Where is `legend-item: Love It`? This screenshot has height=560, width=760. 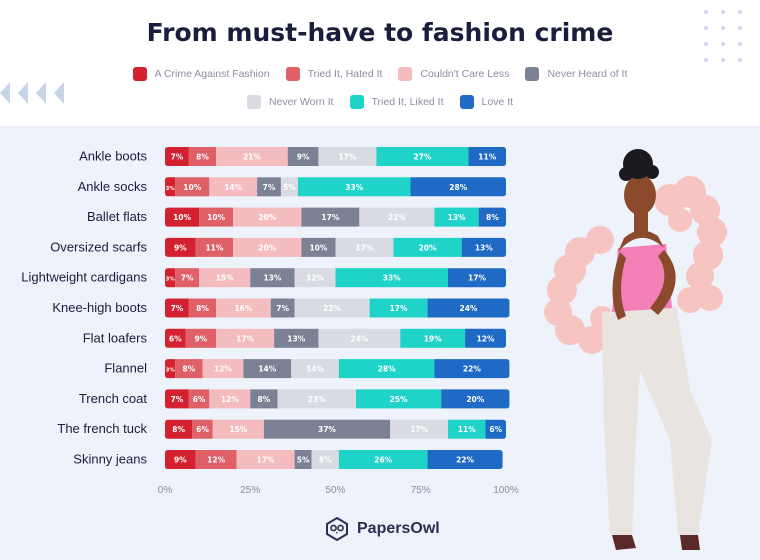
legend-item: Love It is located at coordinates (486, 102).